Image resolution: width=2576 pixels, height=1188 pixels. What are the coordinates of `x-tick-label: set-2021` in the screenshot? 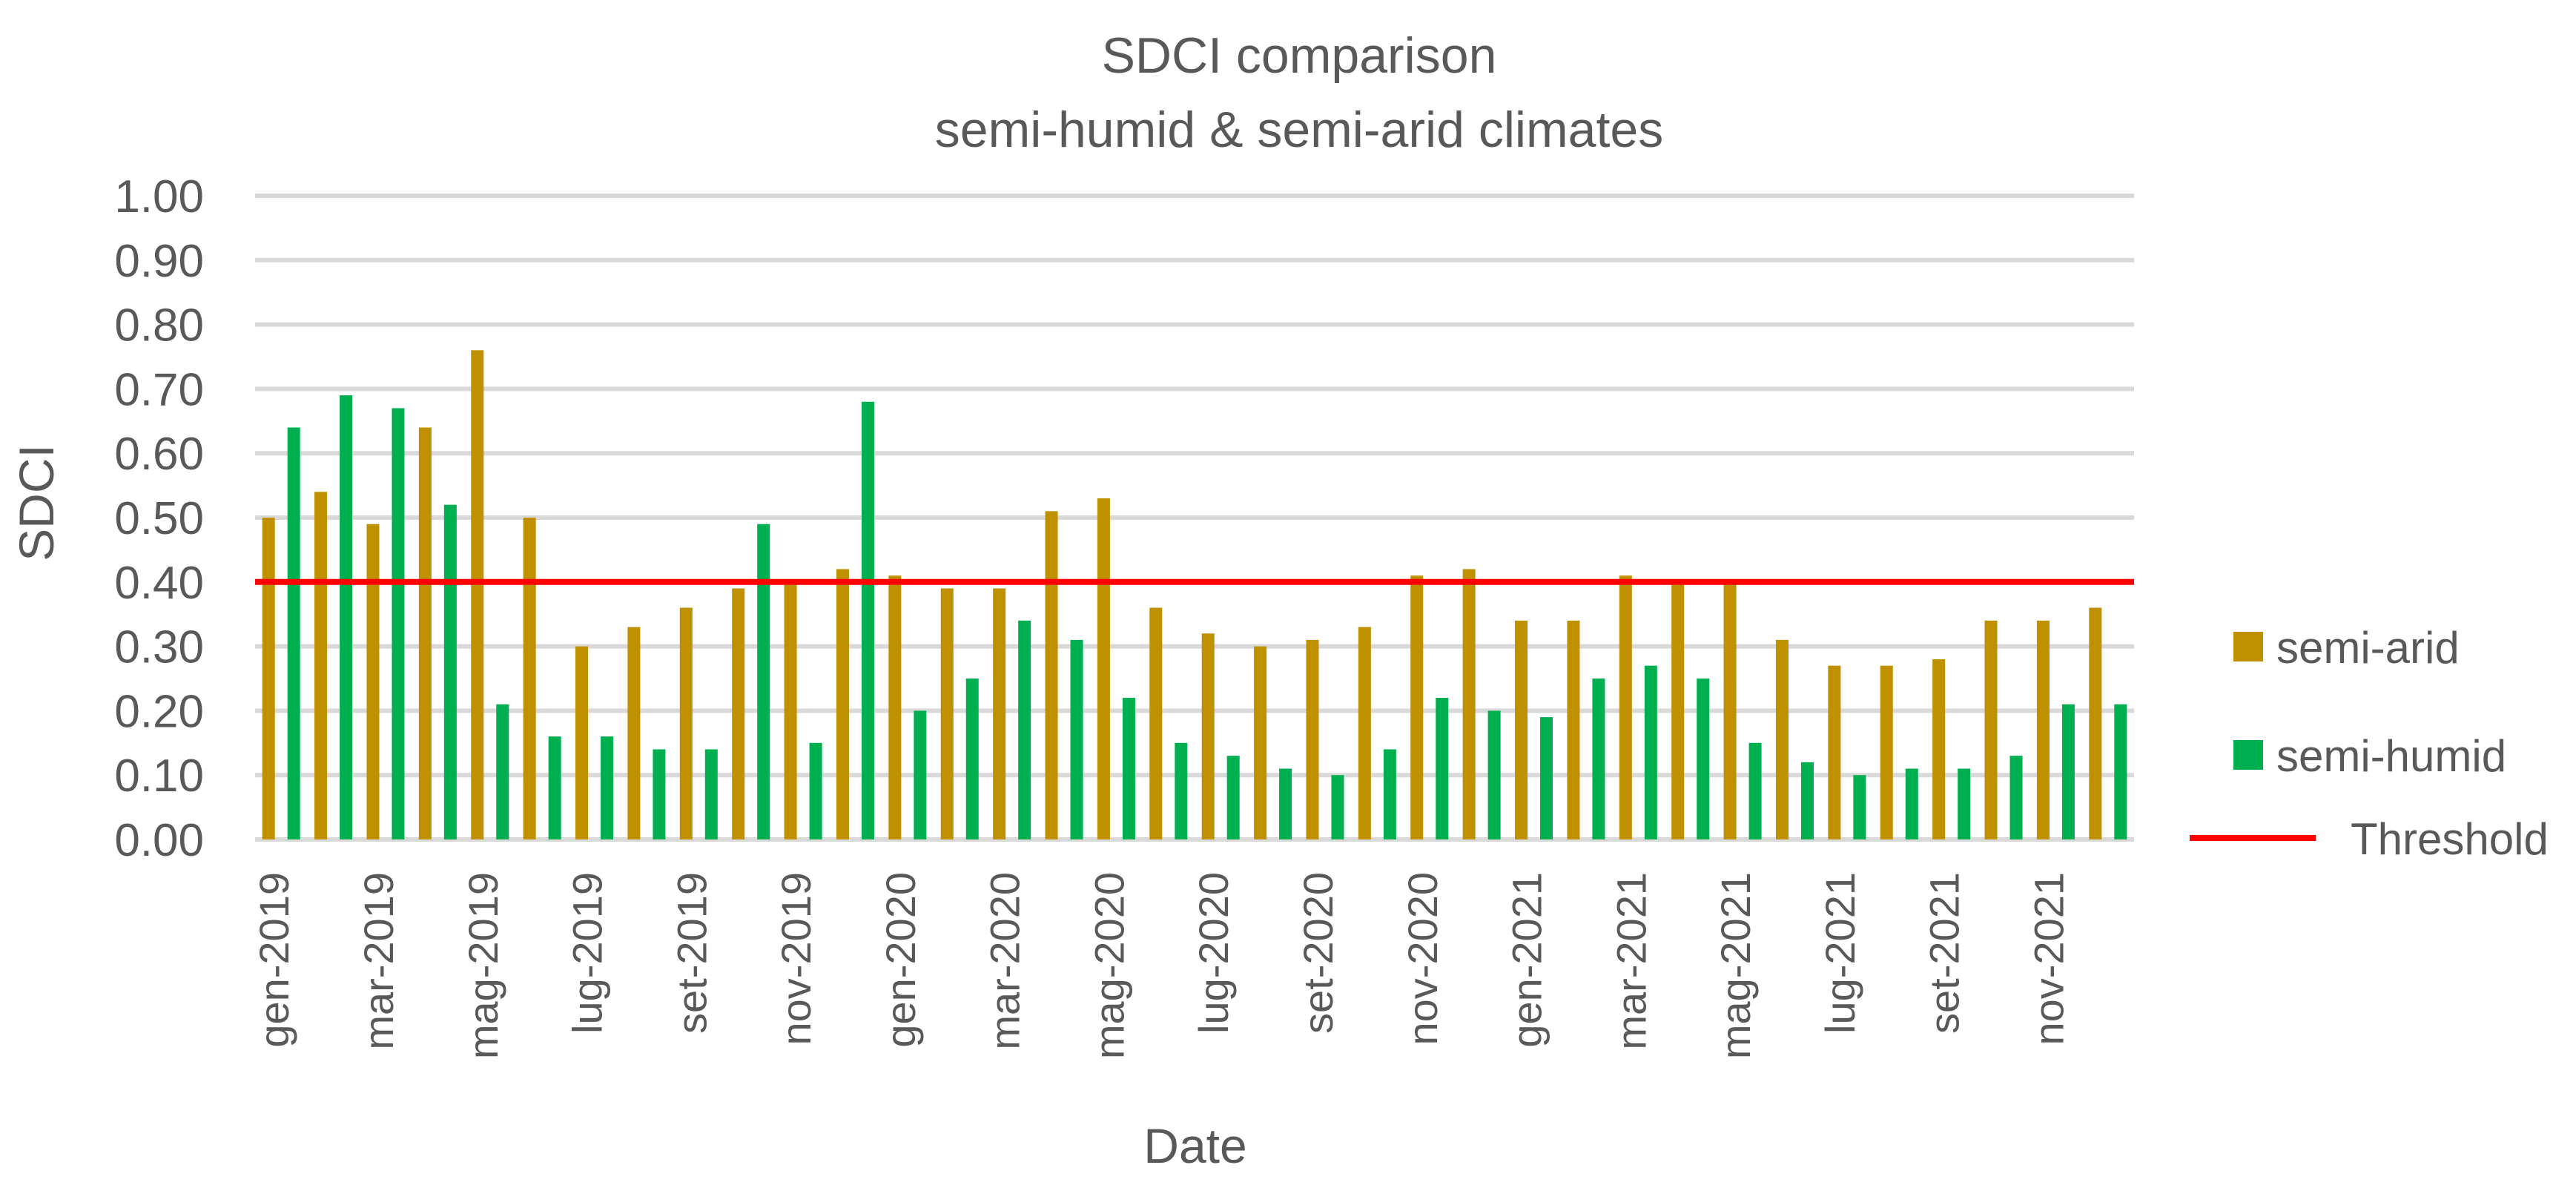 It's located at (1944, 953).